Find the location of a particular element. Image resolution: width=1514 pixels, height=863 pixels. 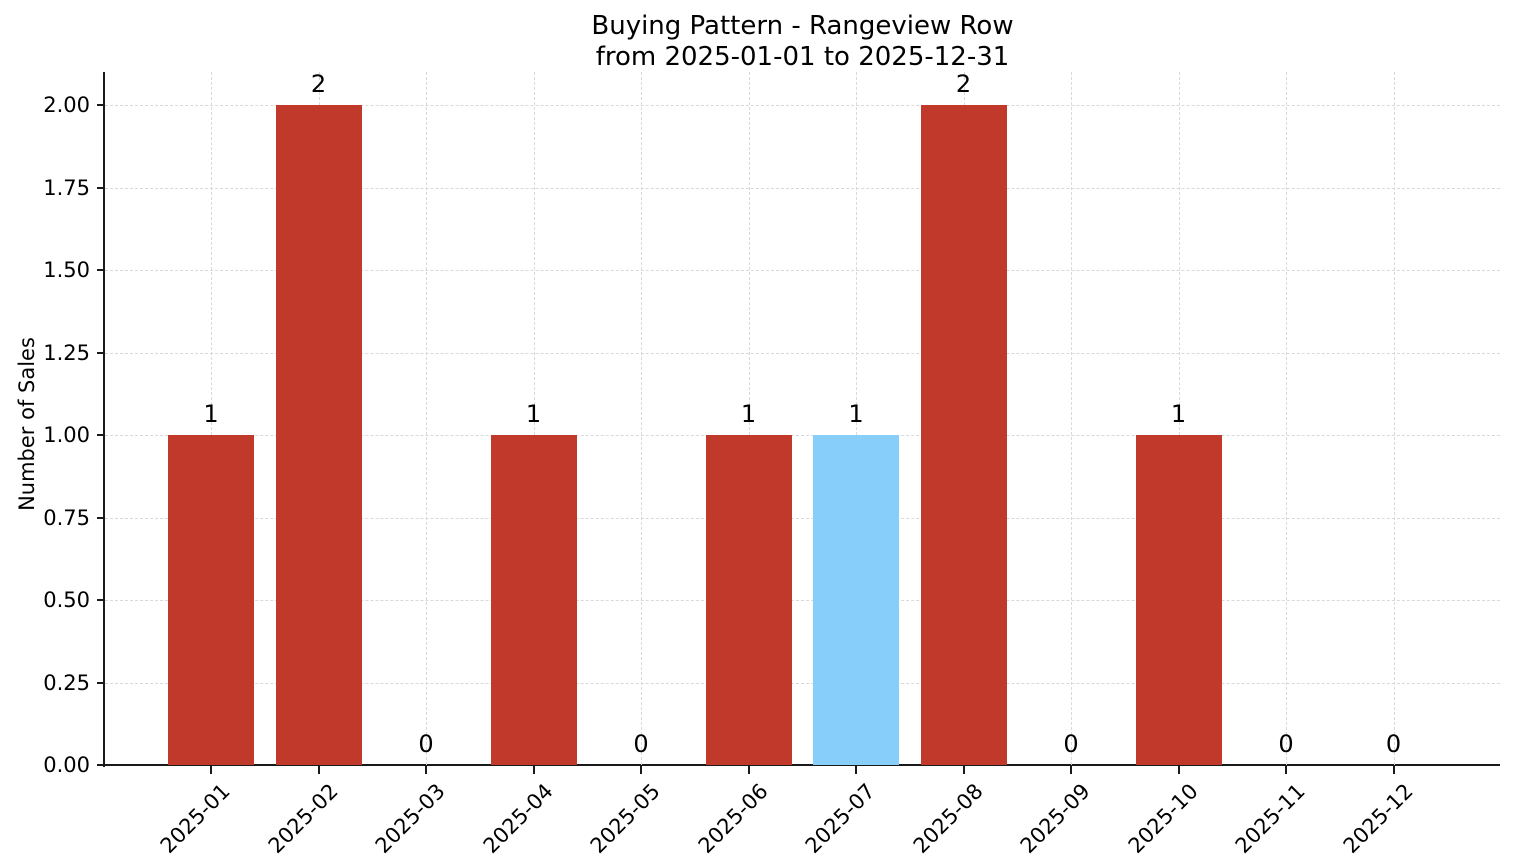

y-tick-label: 1.00 is located at coordinates (66, 435).